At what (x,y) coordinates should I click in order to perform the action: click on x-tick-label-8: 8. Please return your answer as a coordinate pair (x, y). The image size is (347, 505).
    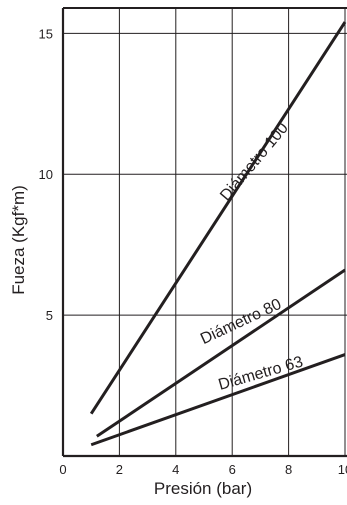
    Looking at the image, I should click on (288, 469).